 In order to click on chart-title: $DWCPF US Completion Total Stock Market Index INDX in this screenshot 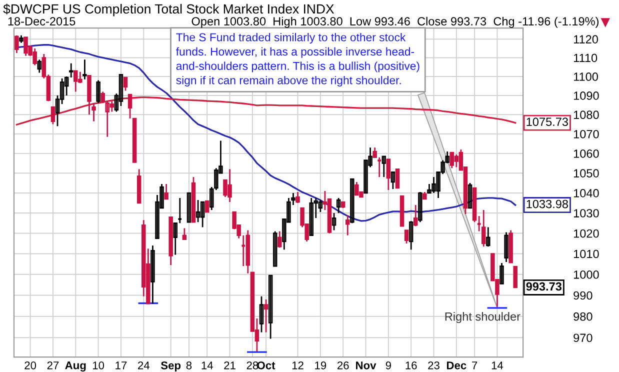, I will do `click(168, 10)`.